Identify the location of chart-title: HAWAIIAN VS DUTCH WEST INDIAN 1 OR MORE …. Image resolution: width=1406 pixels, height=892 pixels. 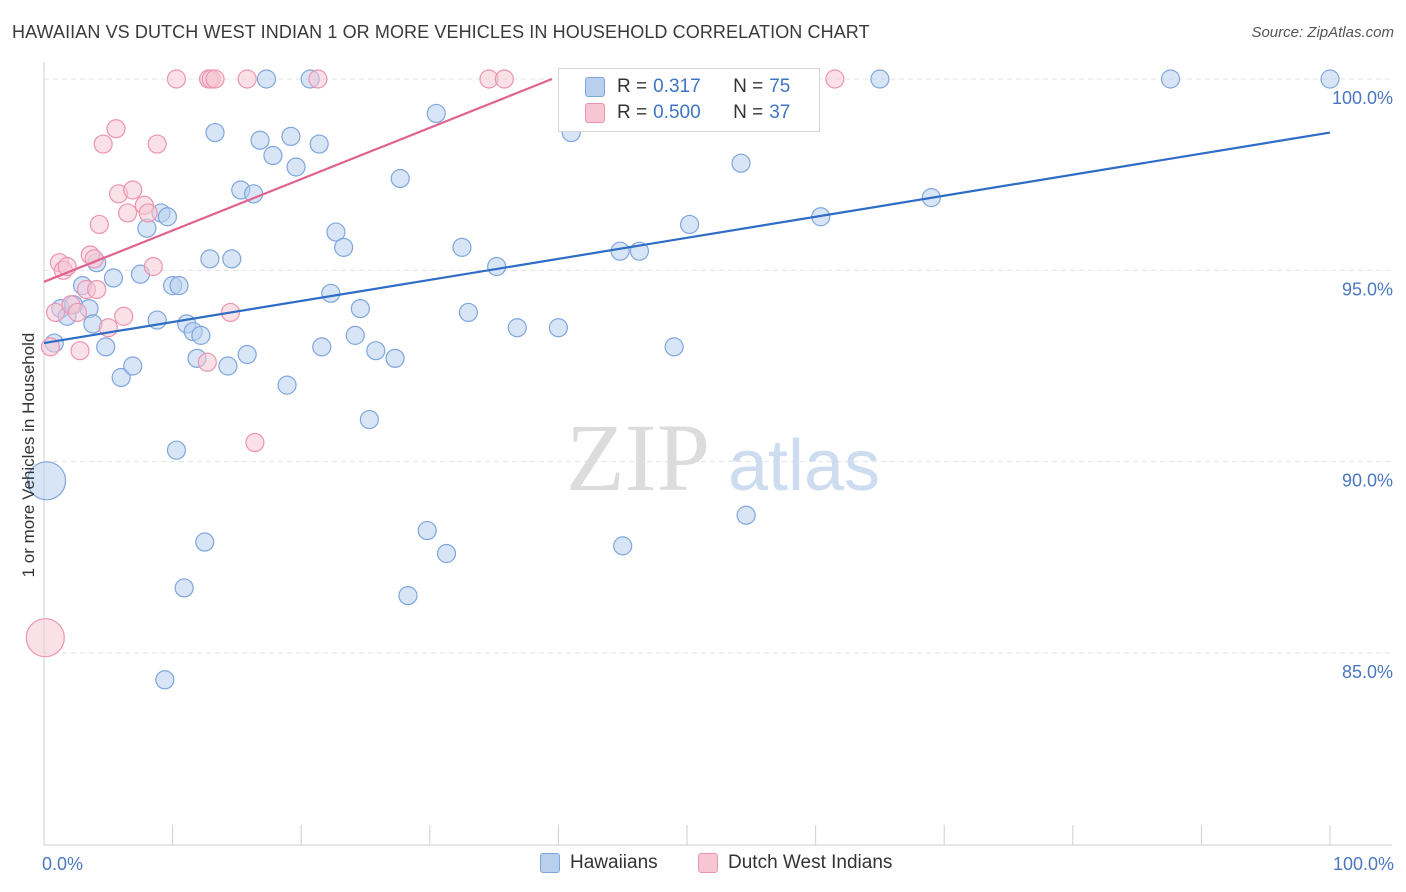
(441, 32).